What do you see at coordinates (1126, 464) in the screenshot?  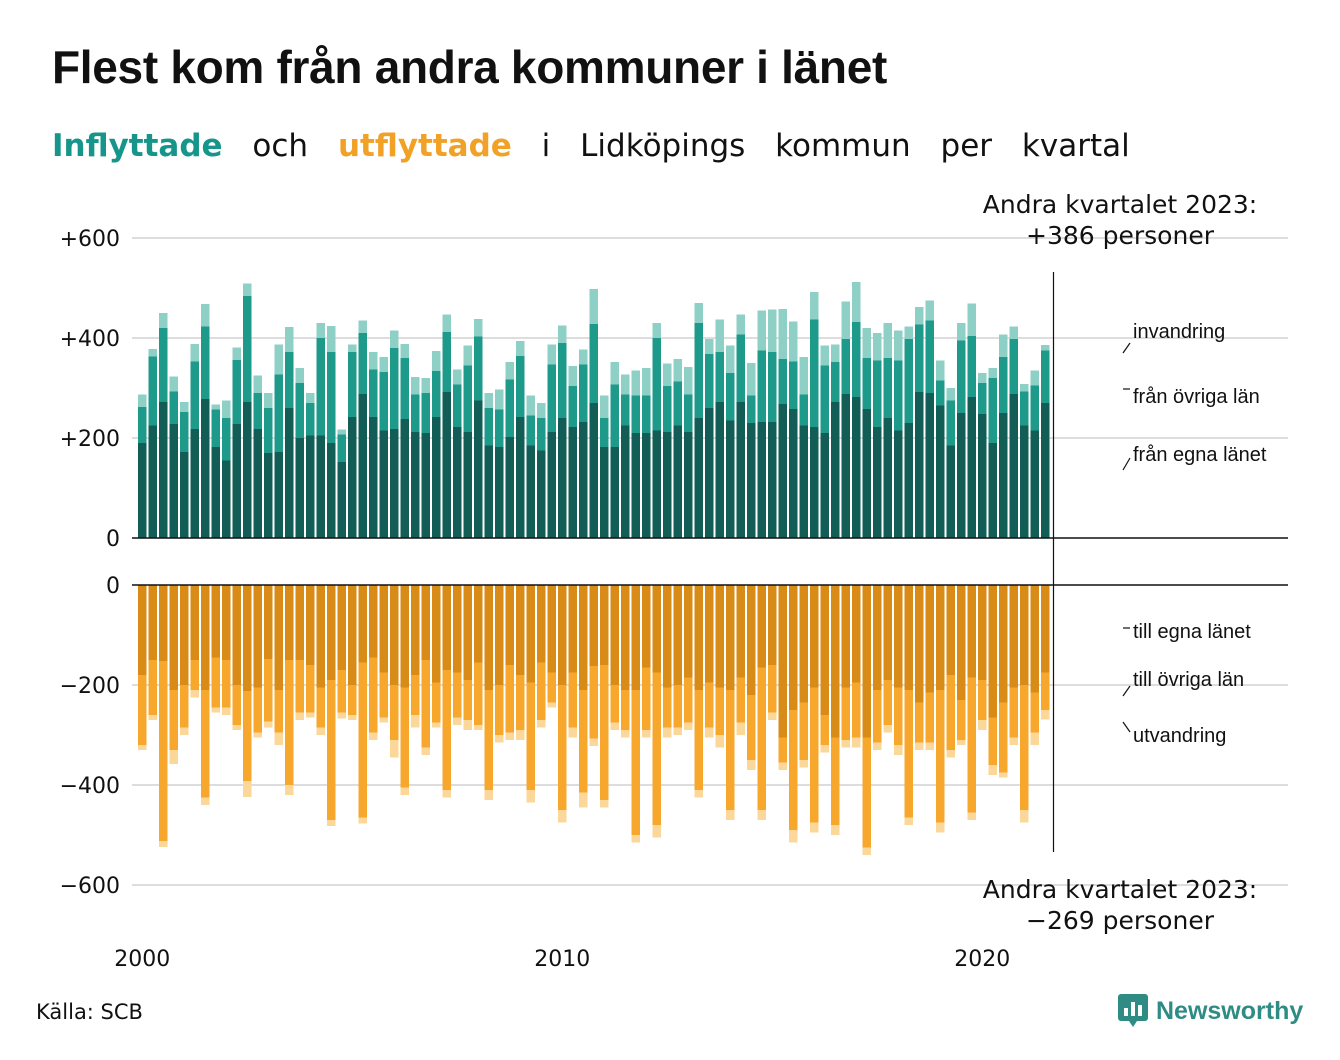 I see `series-label-leader` at bounding box center [1126, 464].